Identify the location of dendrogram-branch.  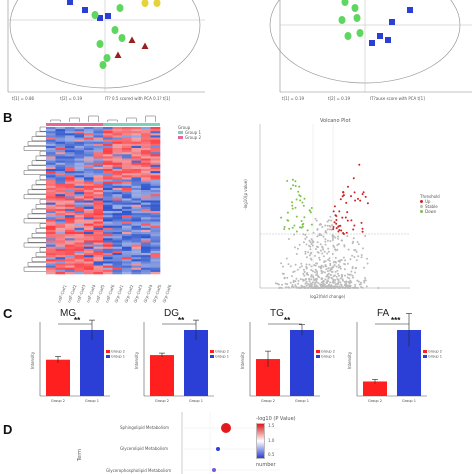
(42, 250).